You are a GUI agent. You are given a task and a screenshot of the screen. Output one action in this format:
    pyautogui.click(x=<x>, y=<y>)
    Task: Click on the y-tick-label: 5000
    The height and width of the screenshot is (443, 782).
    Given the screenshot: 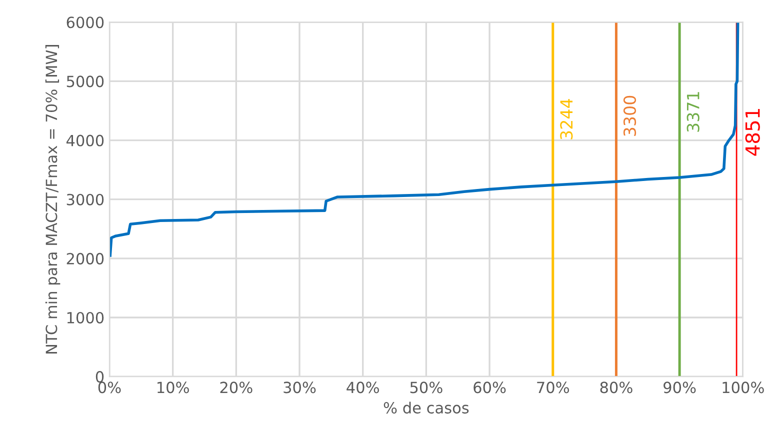 What is the action you would take?
    pyautogui.click(x=85, y=82)
    